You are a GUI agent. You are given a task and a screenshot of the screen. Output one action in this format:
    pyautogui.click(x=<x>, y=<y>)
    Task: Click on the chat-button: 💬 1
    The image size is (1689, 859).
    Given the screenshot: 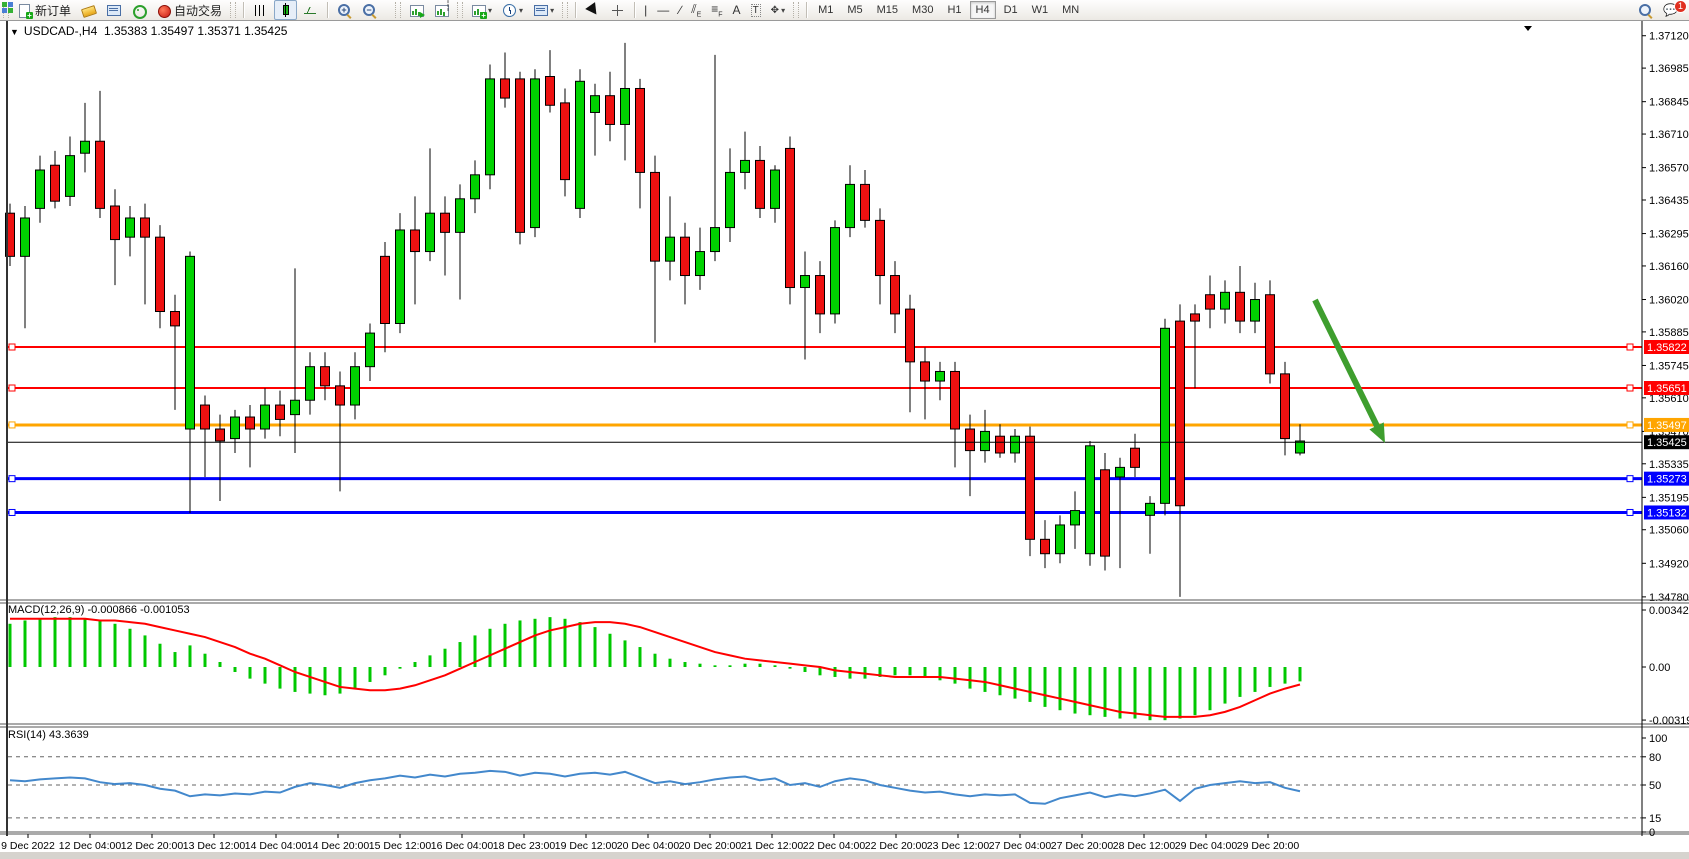 What is the action you would take?
    pyautogui.click(x=1673, y=10)
    